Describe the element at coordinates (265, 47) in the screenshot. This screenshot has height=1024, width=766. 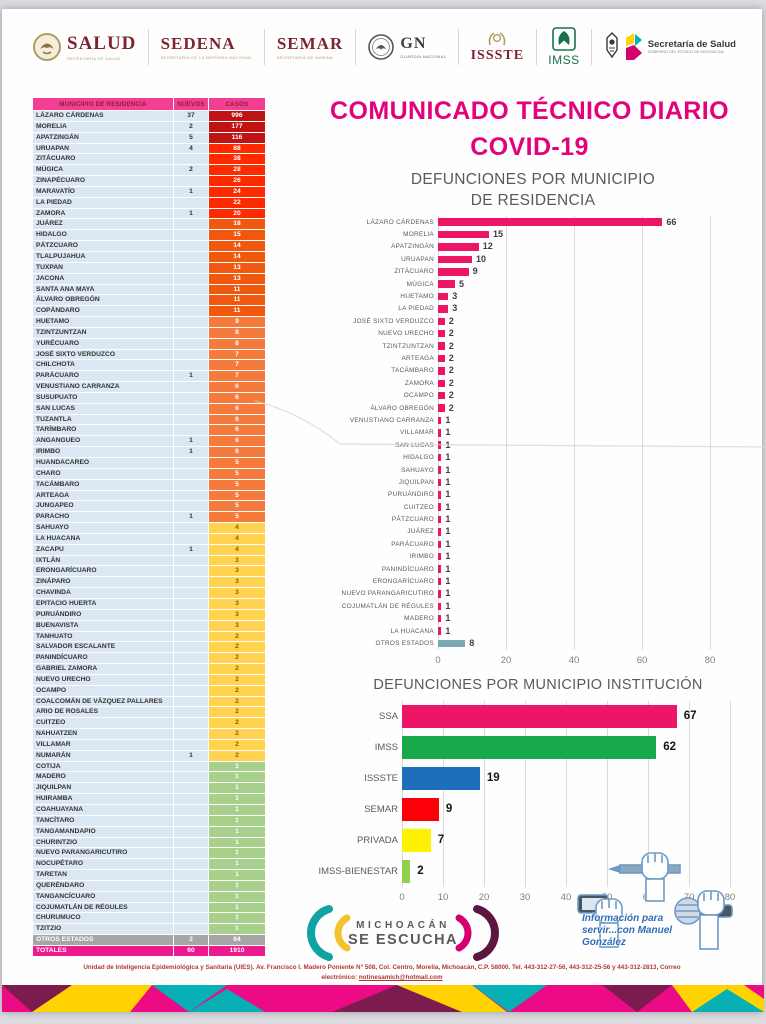
I see `logo-divider` at that location.